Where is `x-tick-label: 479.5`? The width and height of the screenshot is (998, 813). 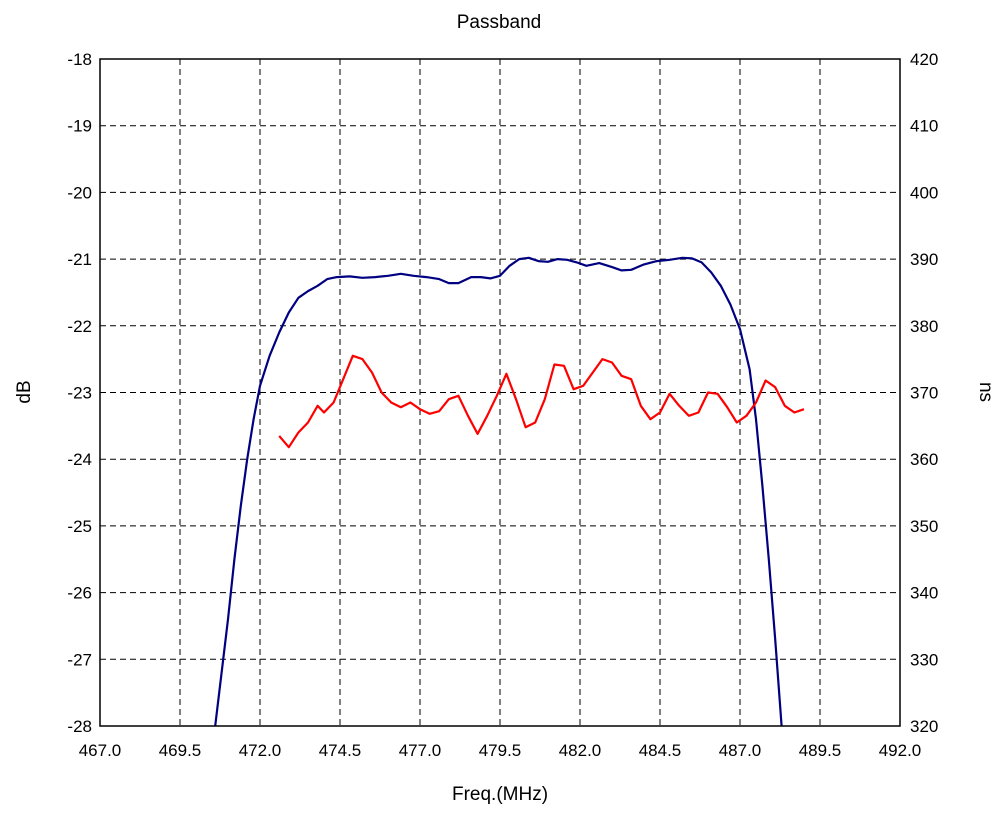 x-tick-label: 479.5 is located at coordinates (500, 750).